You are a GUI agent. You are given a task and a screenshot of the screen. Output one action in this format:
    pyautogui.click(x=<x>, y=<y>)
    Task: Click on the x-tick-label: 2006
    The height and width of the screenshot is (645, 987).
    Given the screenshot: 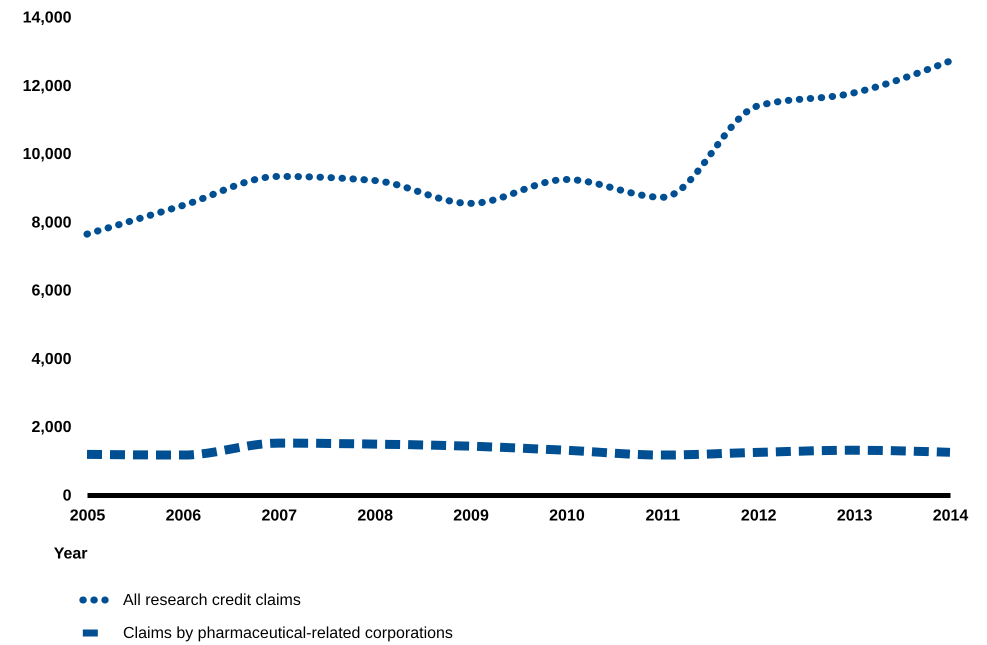 What is the action you would take?
    pyautogui.click(x=184, y=516)
    